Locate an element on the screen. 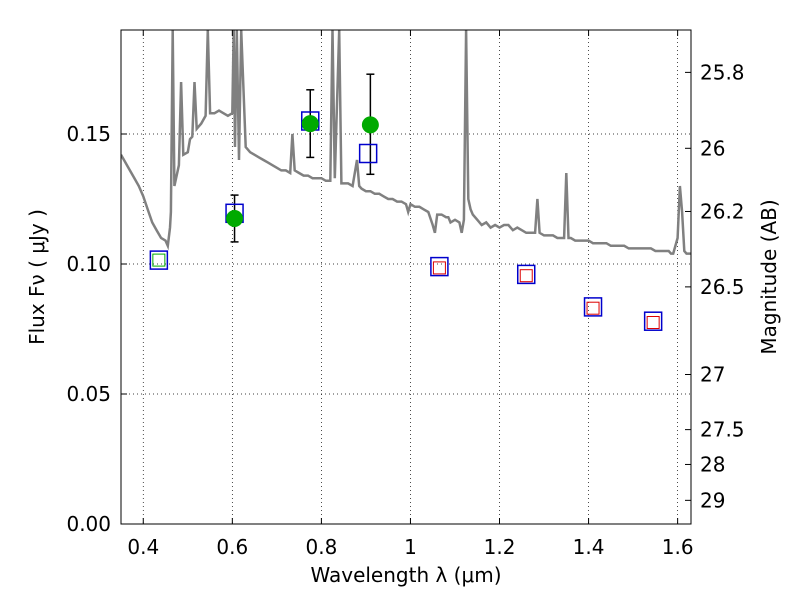 The width and height of the screenshot is (800, 600). right-tick-label: 27.5 is located at coordinates (722, 430).